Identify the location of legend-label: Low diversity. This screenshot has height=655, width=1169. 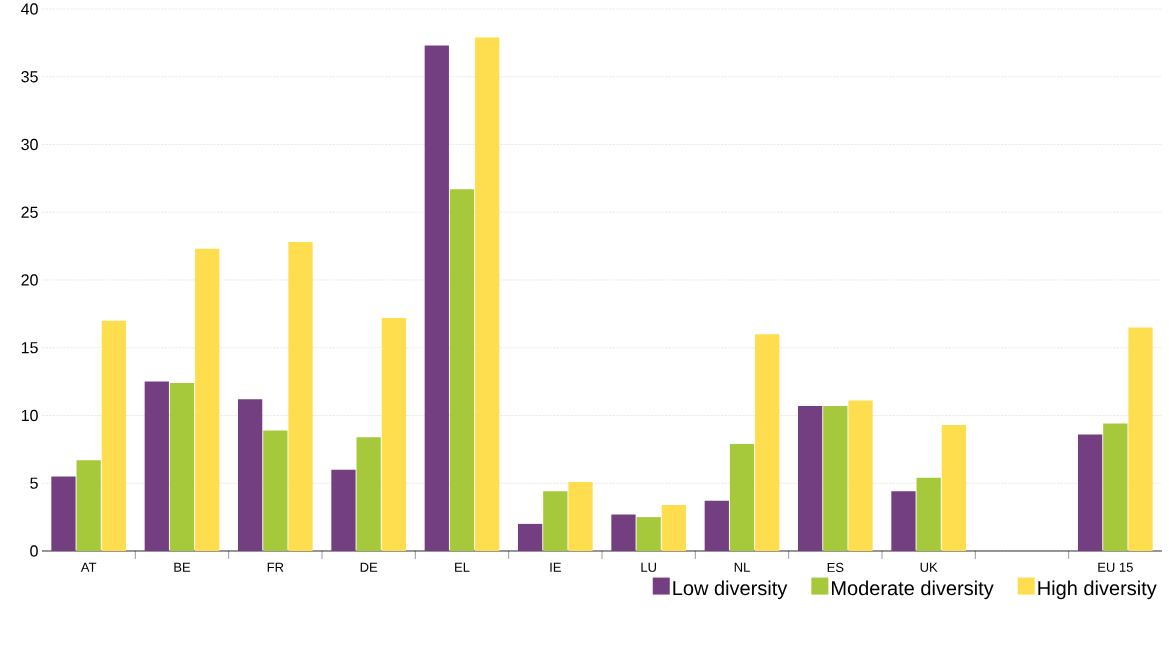
(730, 590).